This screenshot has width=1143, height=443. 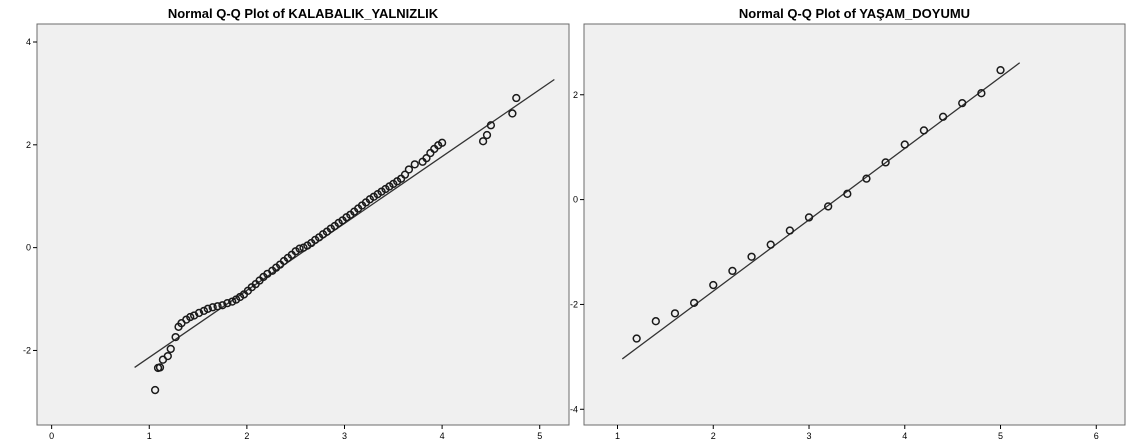 What do you see at coordinates (51, 436) in the screenshot?
I see `left-x-tick-label: 0` at bounding box center [51, 436].